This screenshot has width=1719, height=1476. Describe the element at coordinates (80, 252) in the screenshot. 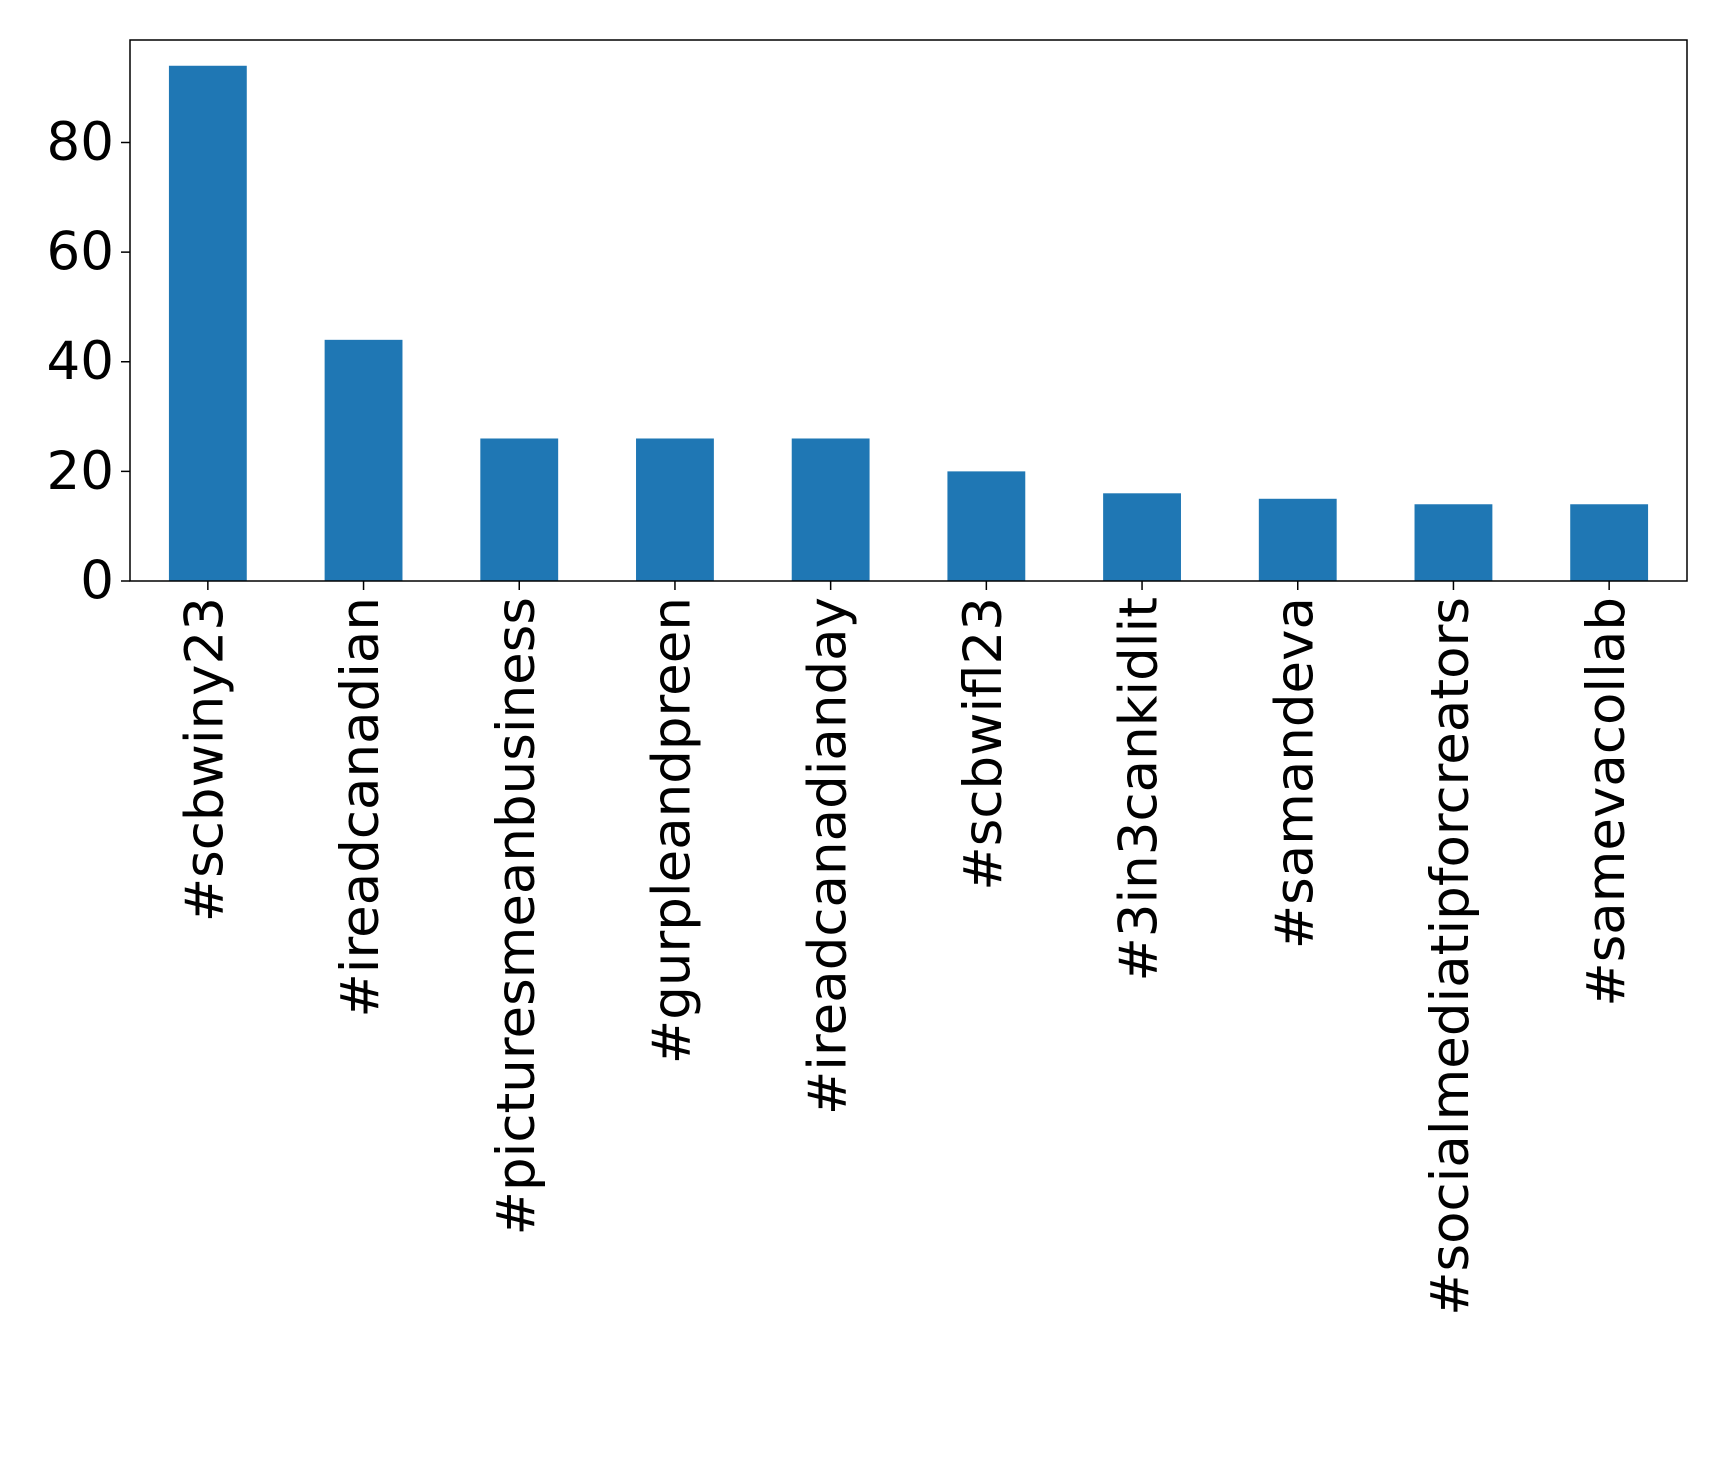

I see `y-tick-label: 60` at that location.